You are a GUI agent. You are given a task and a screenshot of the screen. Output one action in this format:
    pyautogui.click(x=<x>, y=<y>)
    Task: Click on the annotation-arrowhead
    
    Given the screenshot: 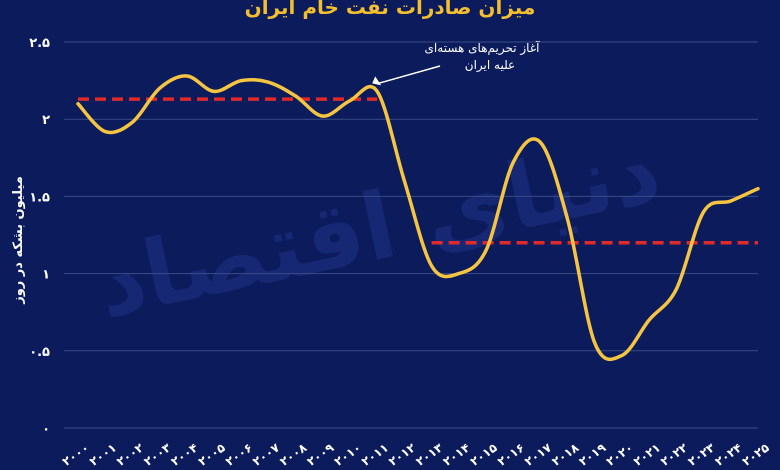 What is the action you would take?
    pyautogui.click(x=377, y=81)
    